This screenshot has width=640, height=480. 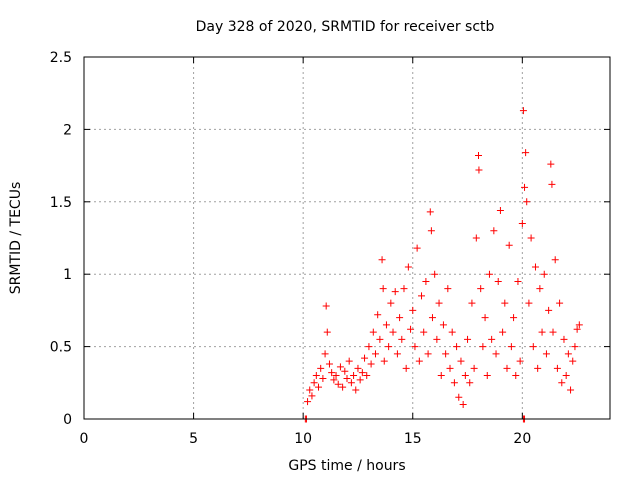 I want to click on x-tick-label: 10, so click(x=303, y=439).